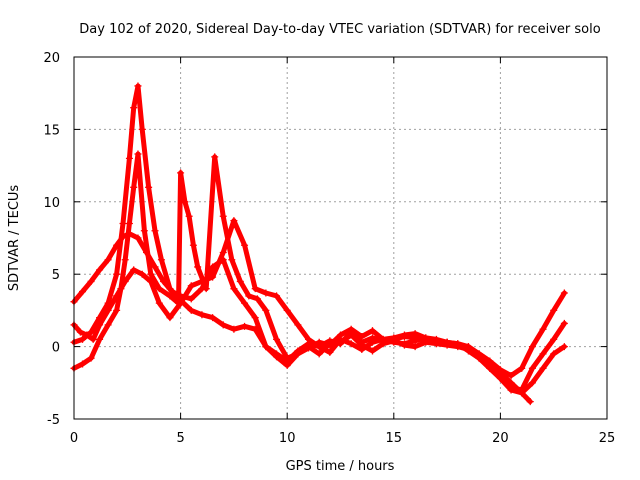 This screenshot has height=480, width=640. What do you see at coordinates (394, 438) in the screenshot?
I see `x-tick-label: 15` at bounding box center [394, 438].